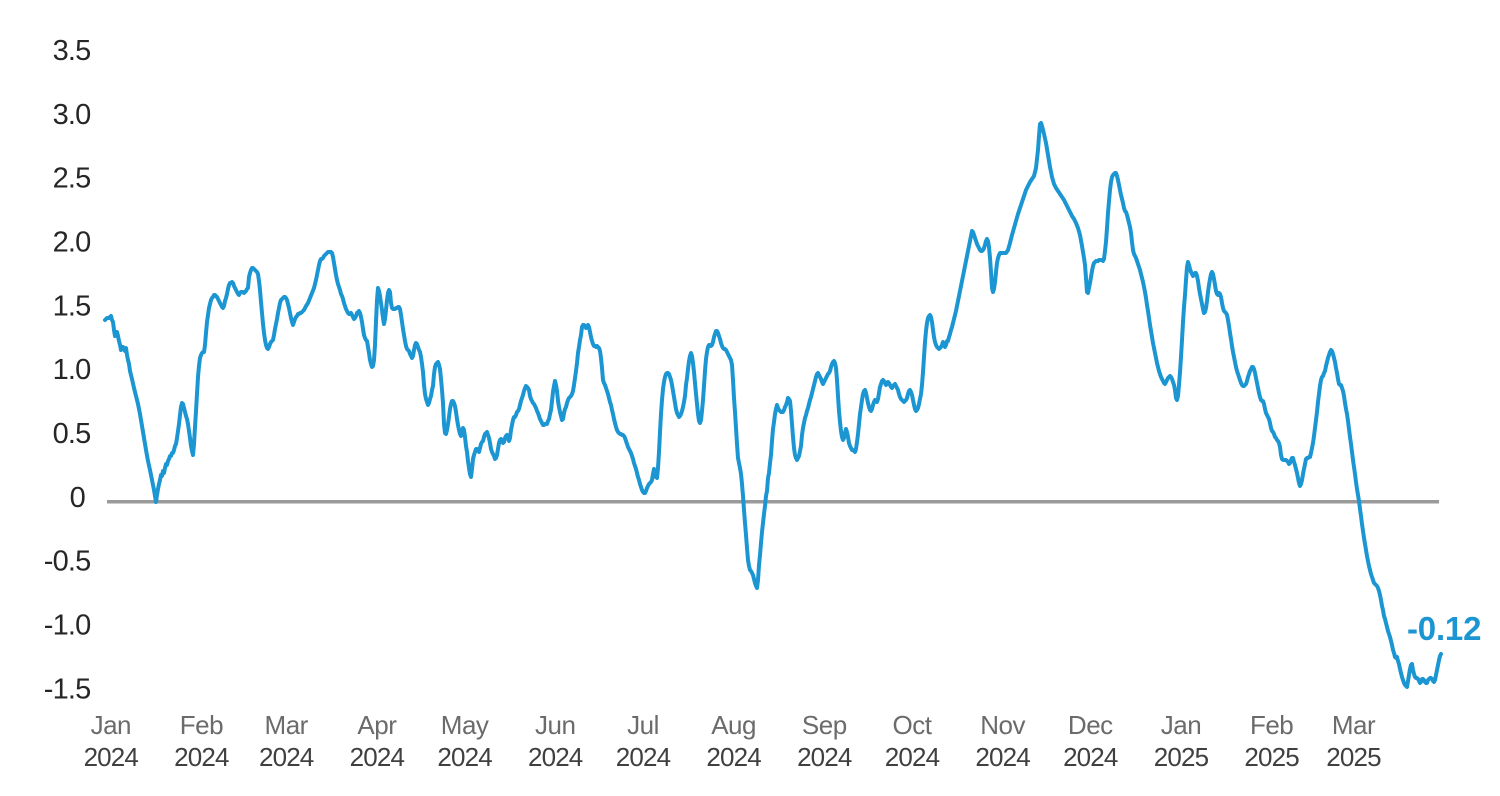  Describe the element at coordinates (824, 725) in the screenshot. I see `svg-text: Sep` at that location.